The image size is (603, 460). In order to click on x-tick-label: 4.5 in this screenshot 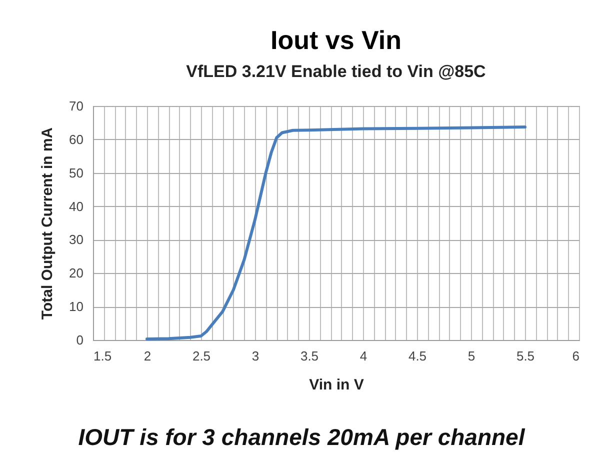, I will do `click(417, 356)`.